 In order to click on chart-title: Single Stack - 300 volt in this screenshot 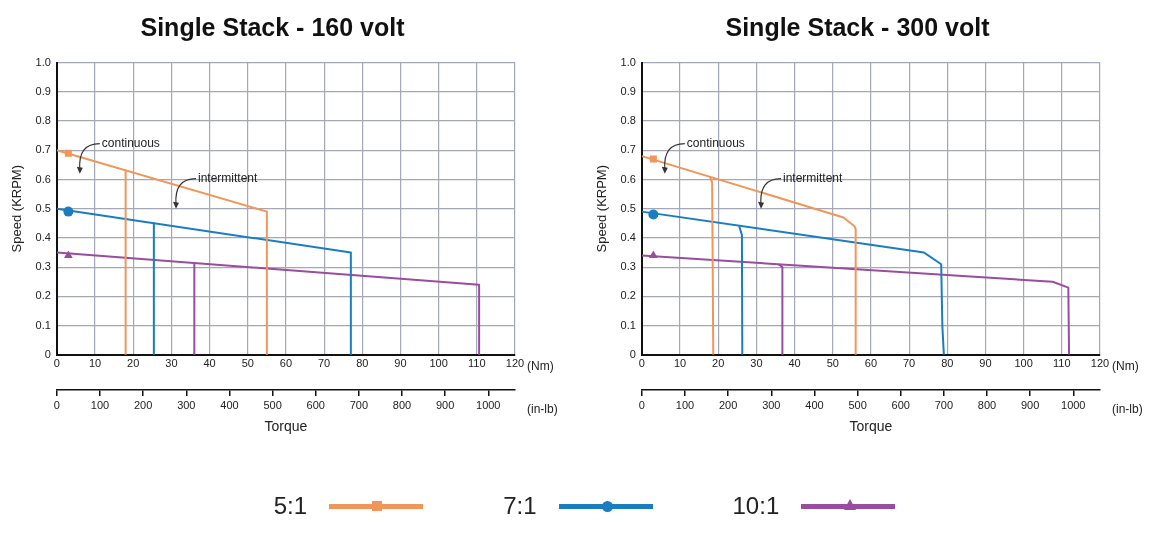, I will do `click(857, 27)`.